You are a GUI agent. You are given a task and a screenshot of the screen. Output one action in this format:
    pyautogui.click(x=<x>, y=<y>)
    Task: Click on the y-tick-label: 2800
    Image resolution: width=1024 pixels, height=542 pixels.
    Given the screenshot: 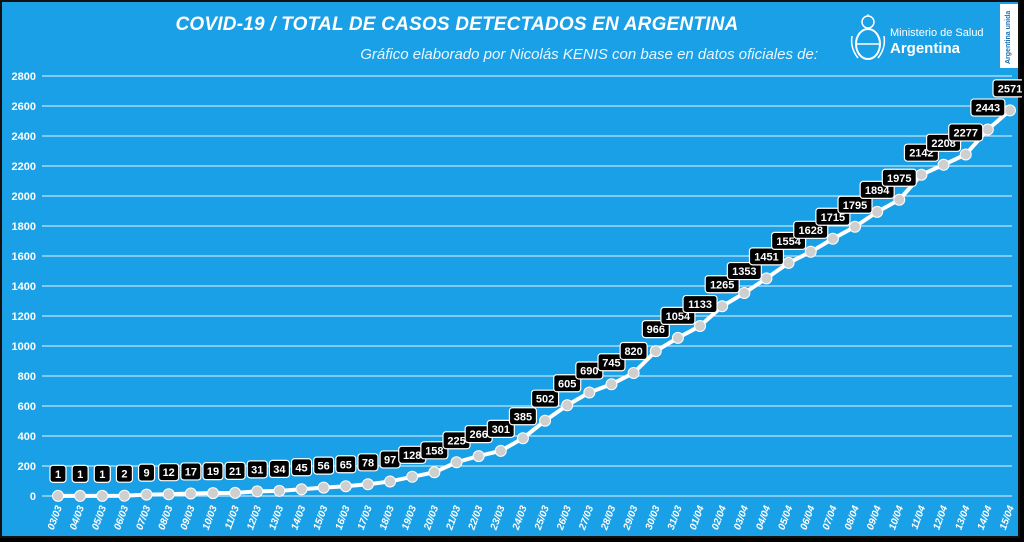 What is the action you would take?
    pyautogui.click(x=24, y=77)
    